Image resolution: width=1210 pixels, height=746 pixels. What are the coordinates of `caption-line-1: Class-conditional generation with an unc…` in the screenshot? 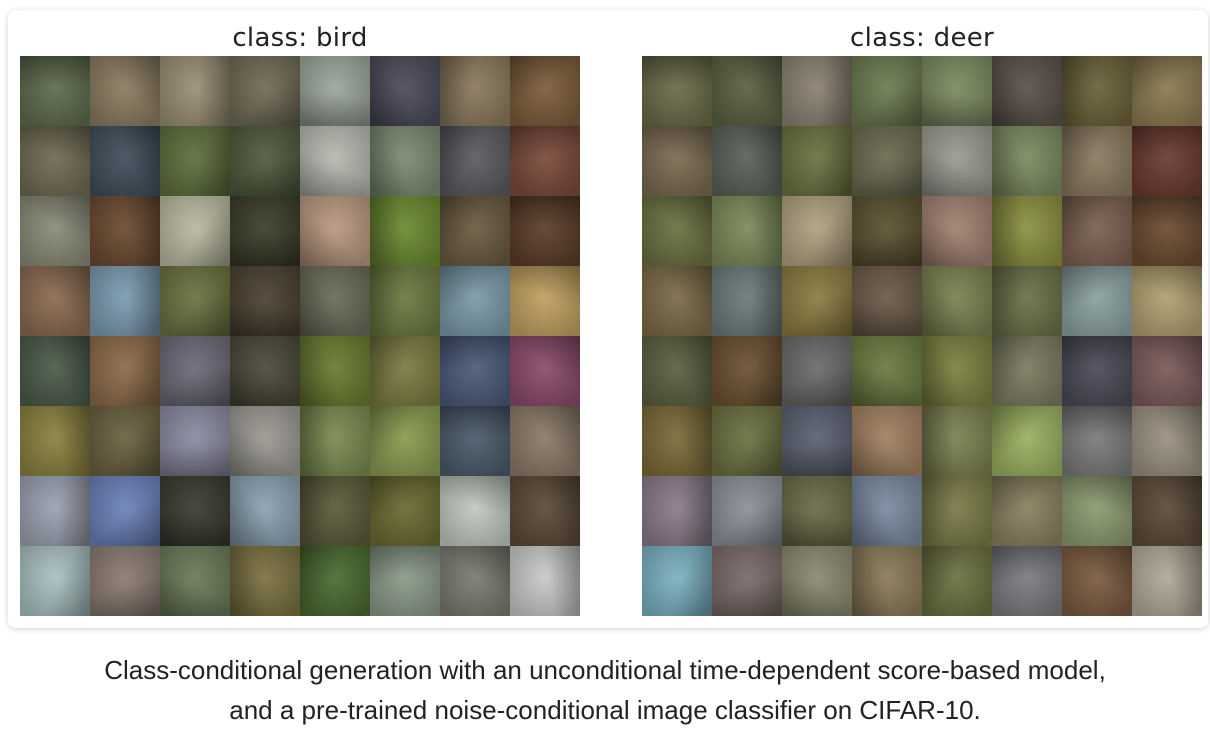 It's located at (605, 670).